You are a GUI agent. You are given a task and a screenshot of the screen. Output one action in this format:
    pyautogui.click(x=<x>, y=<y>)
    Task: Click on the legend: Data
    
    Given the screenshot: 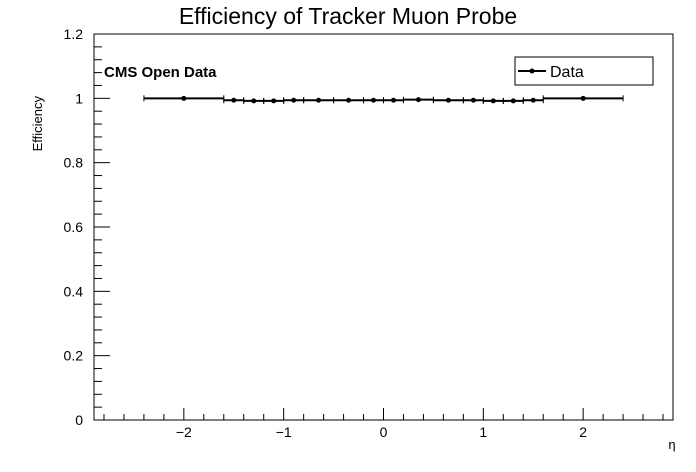 What is the action you would take?
    pyautogui.click(x=584, y=71)
    